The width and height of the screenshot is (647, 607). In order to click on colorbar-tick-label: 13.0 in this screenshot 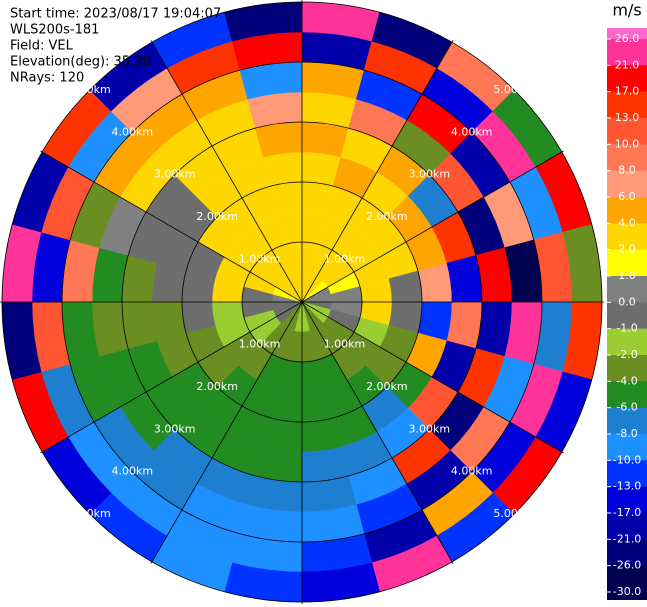, I will do `click(627, 117)`.